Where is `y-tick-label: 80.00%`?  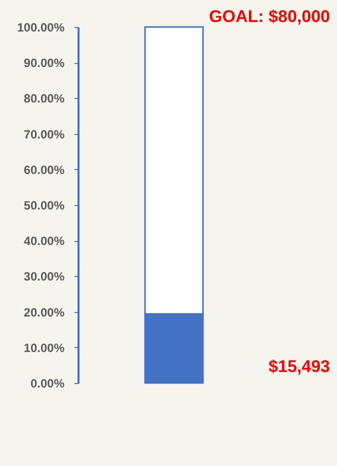 y-tick-label: 80.00% is located at coordinates (44, 99).